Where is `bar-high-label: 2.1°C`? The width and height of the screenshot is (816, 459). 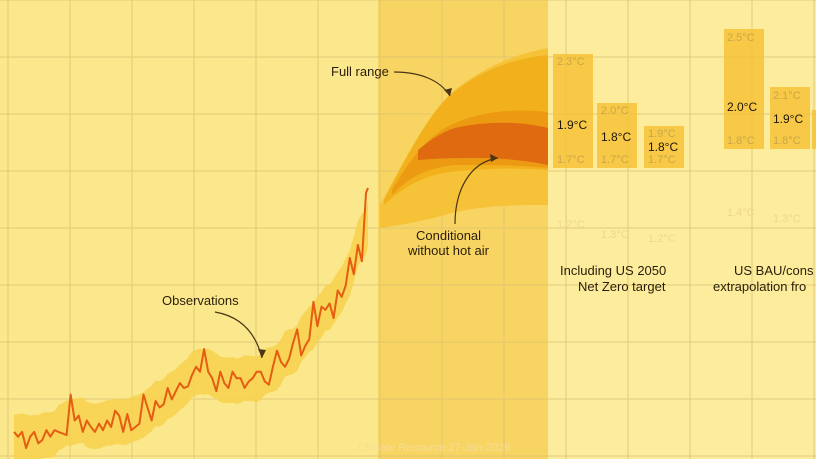
bar-high-label: 2.1°C is located at coordinates (787, 96).